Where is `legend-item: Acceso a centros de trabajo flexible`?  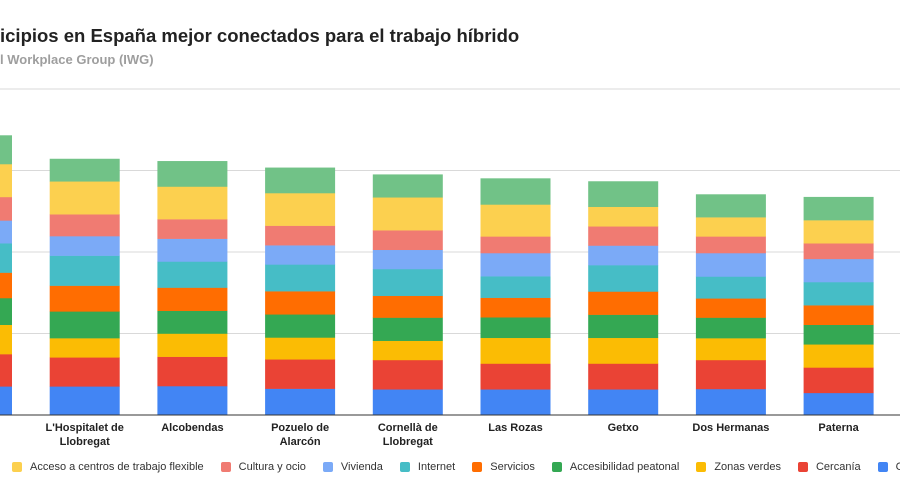 legend-item: Acceso a centros de trabajo flexible is located at coordinates (108, 467).